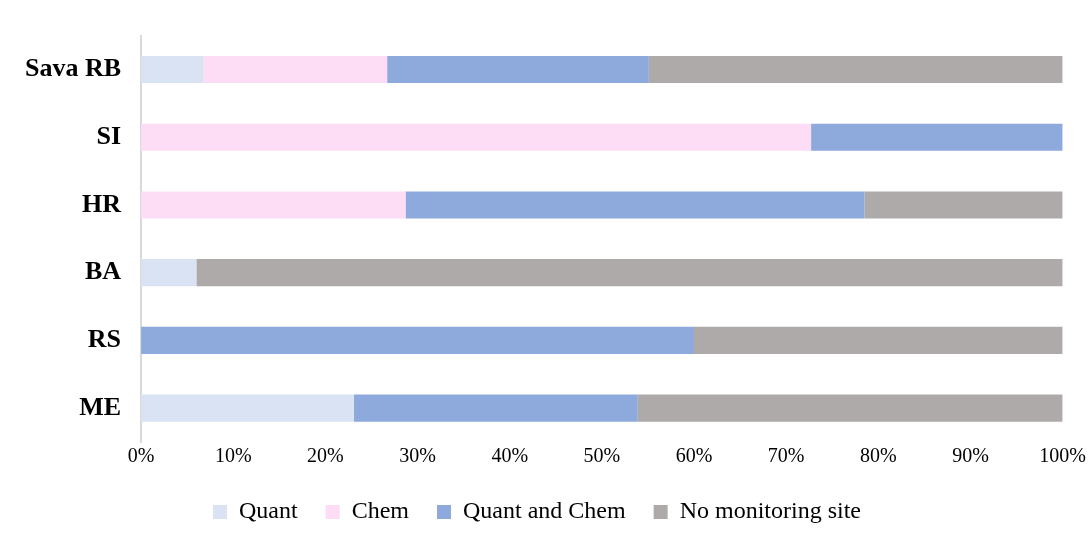 The width and height of the screenshot is (1089, 534). Describe the element at coordinates (1063, 455) in the screenshot. I see `x-tick-label: 100%` at that location.